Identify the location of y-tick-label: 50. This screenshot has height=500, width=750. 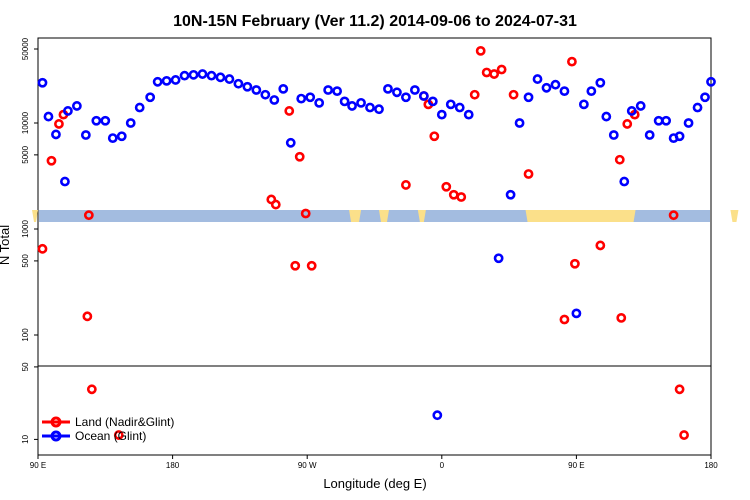
(25, 366).